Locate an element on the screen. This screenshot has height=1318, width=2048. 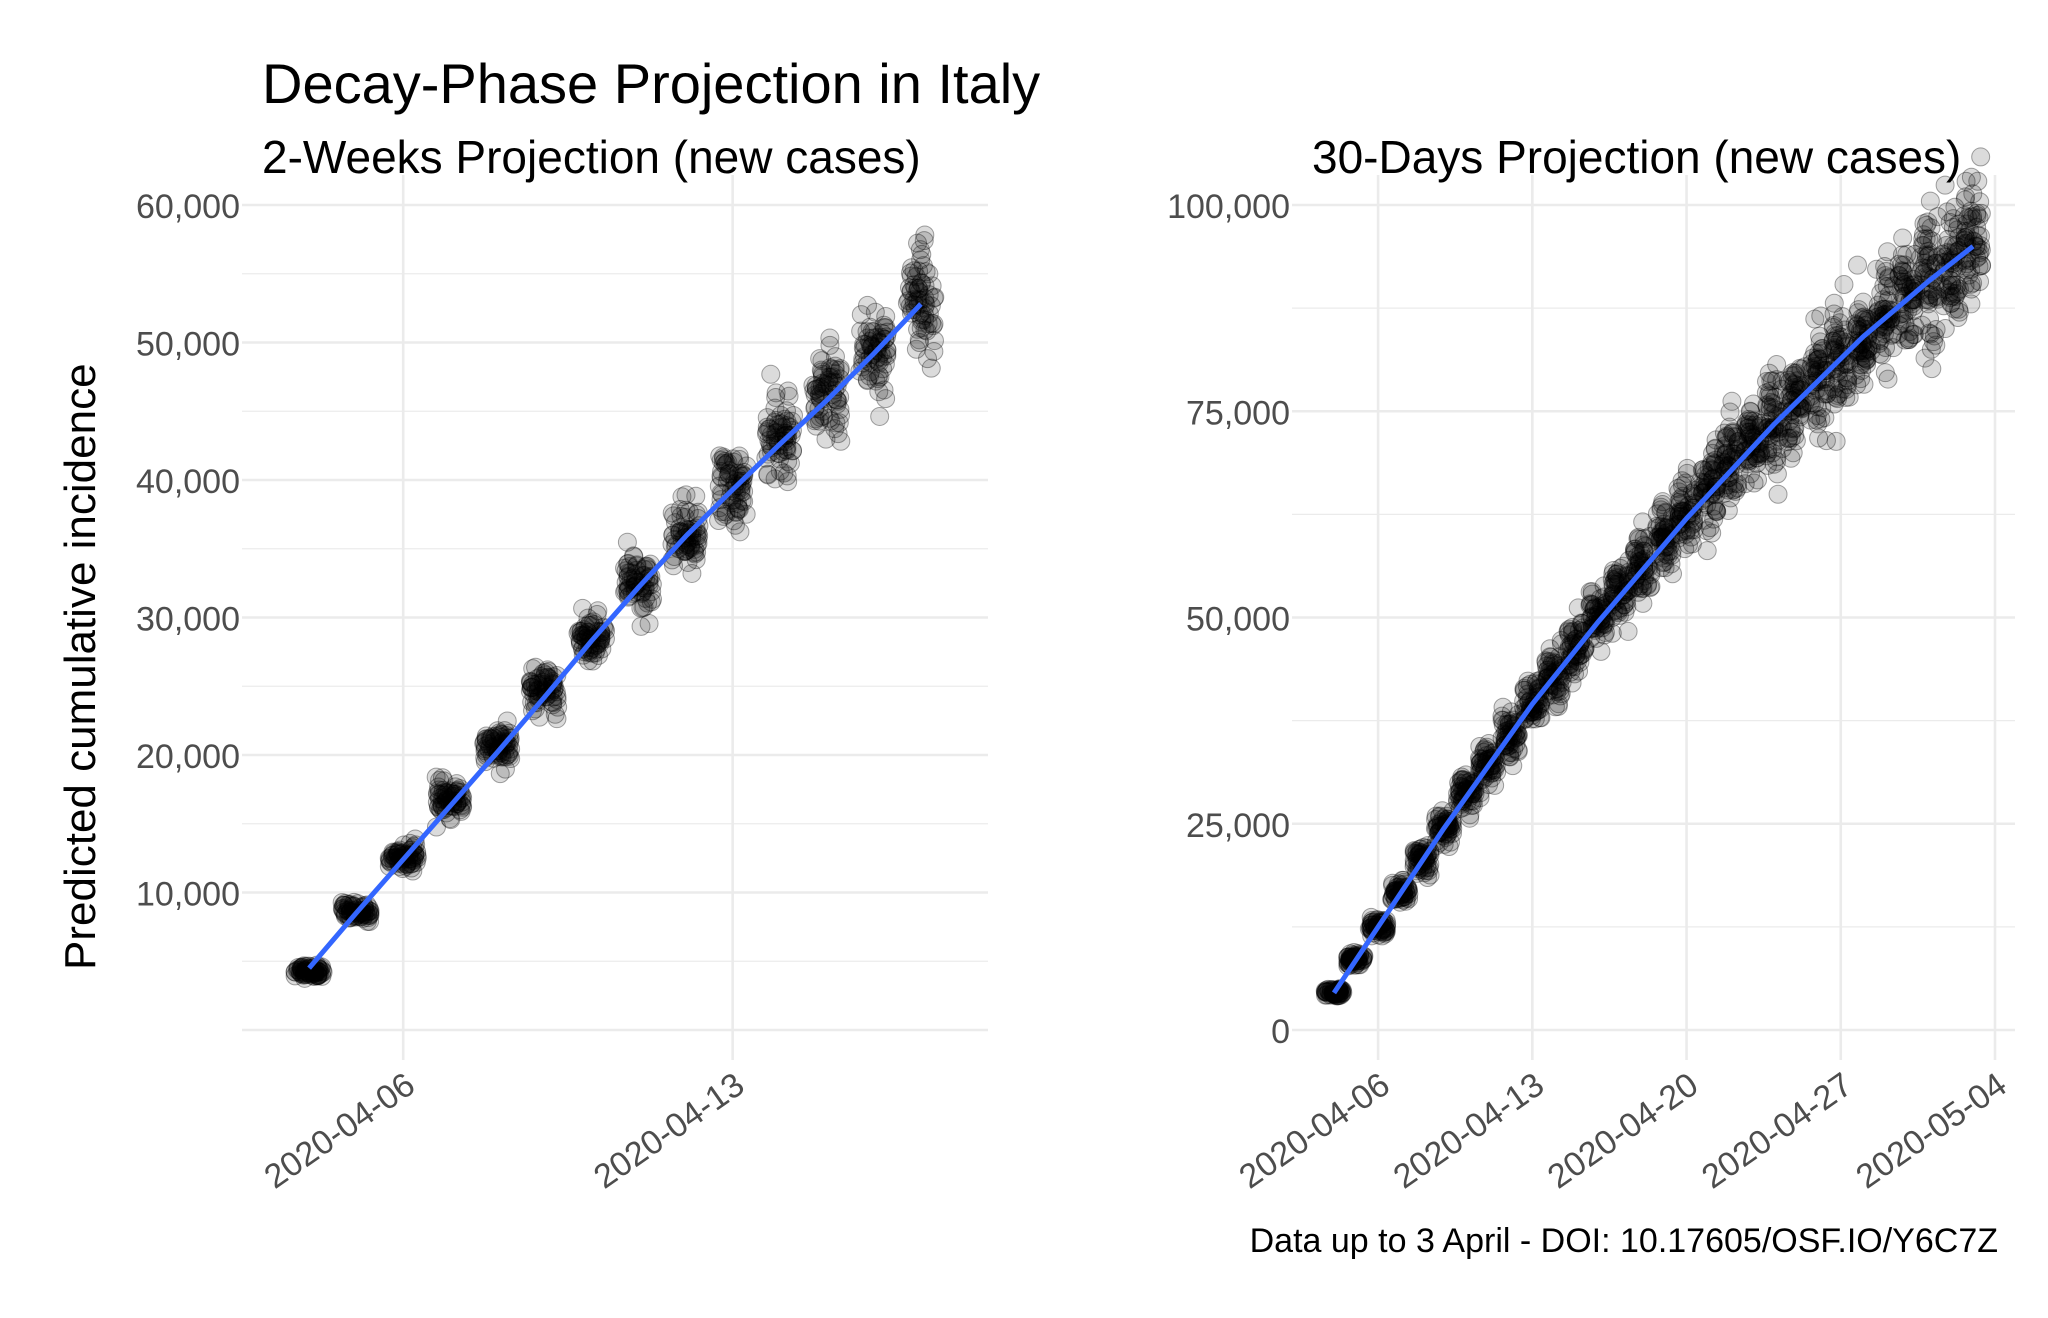
y-tick-label: 75,000 is located at coordinates (1238, 413).